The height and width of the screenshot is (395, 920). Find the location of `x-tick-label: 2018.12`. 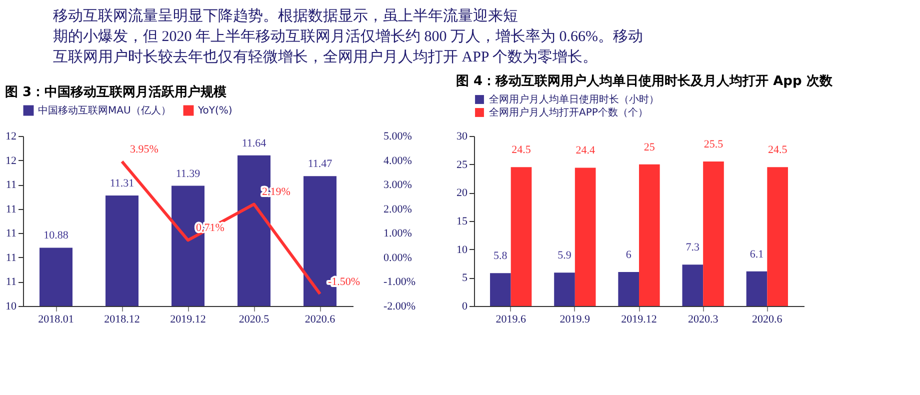

x-tick-label: 2018.12 is located at coordinates (122, 320).